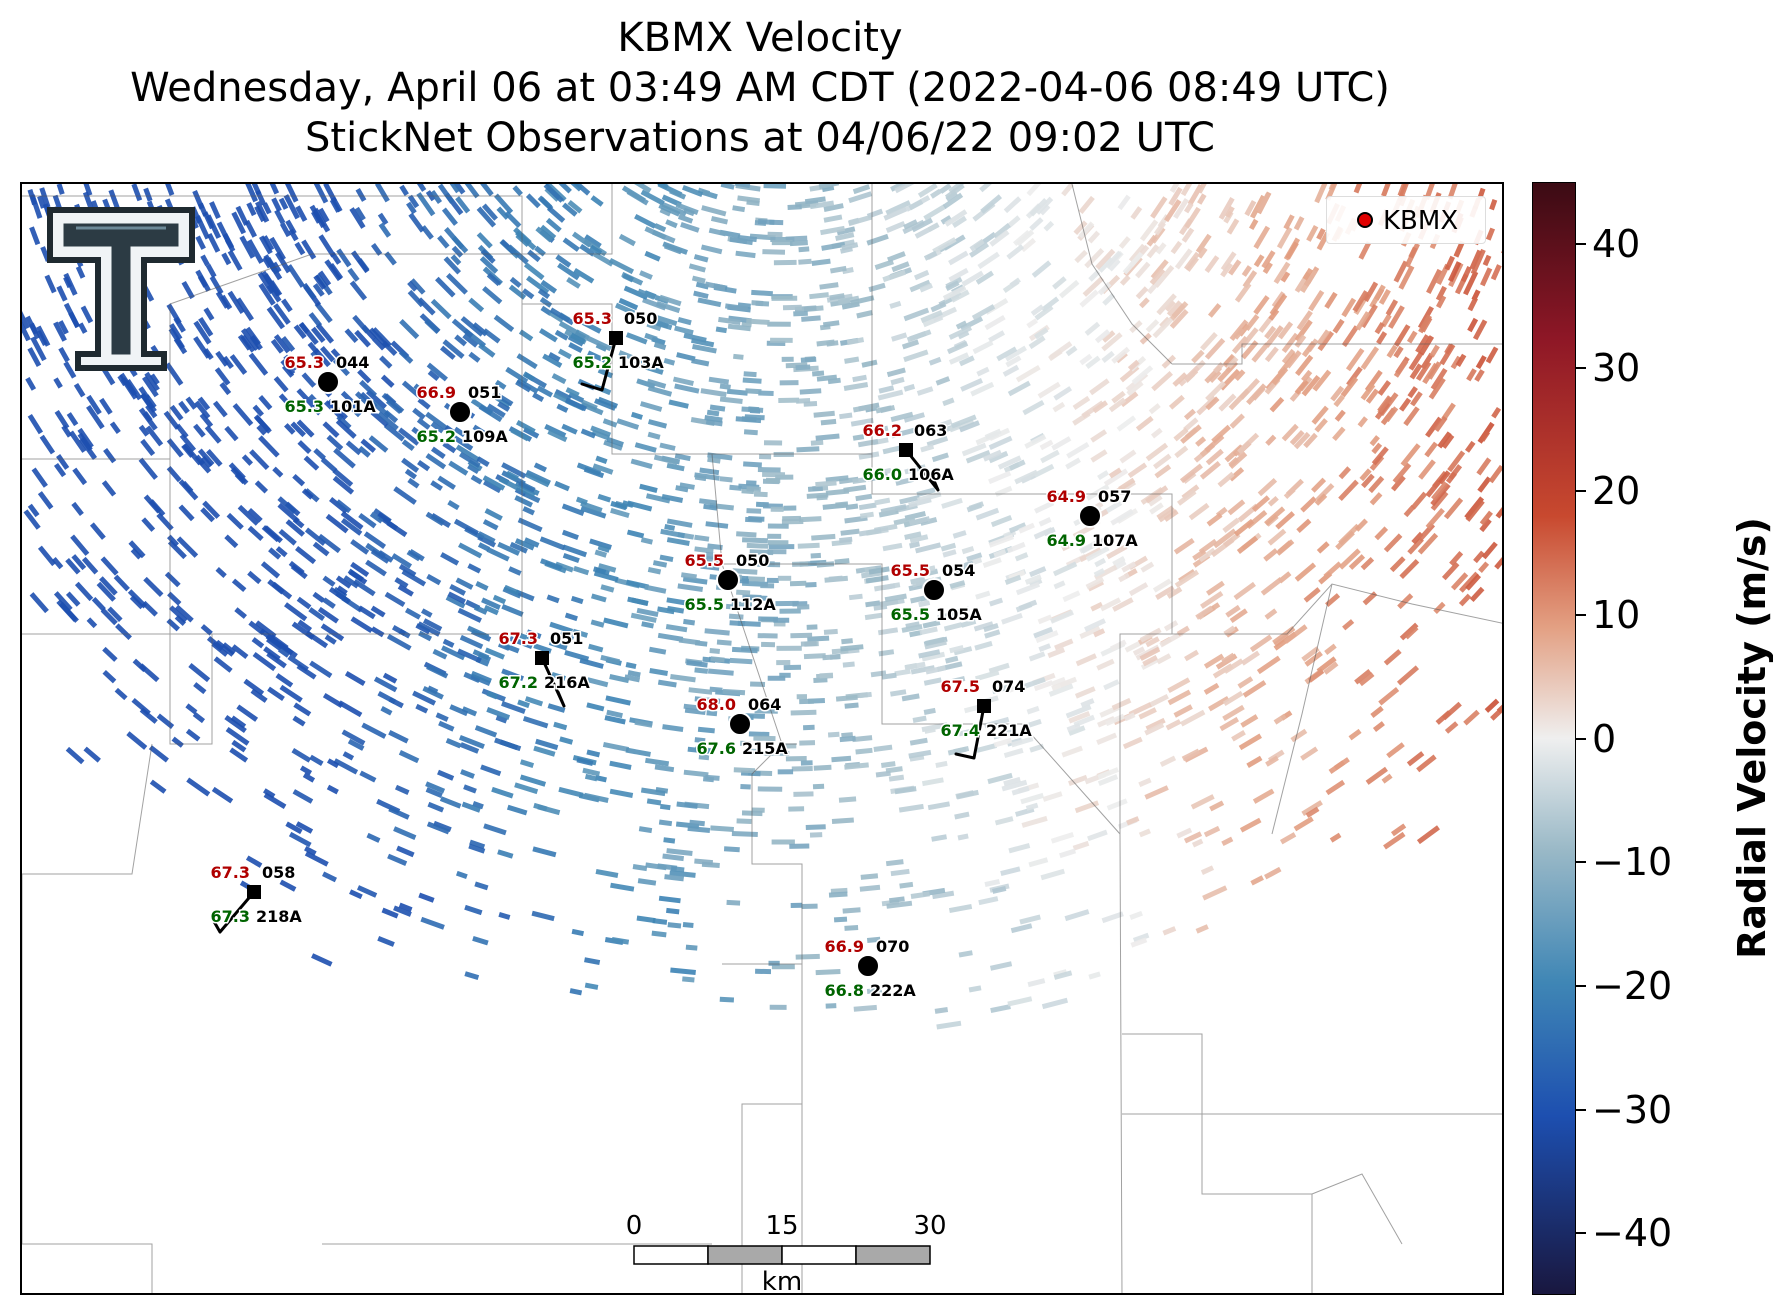  I want to click on station-wind-code: 057, so click(1114, 496).